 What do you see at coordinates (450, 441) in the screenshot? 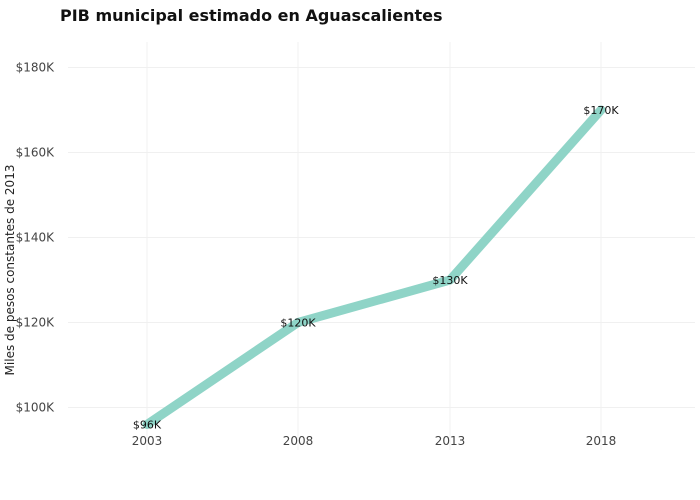
I see `x-tick-label: 2013` at bounding box center [450, 441].